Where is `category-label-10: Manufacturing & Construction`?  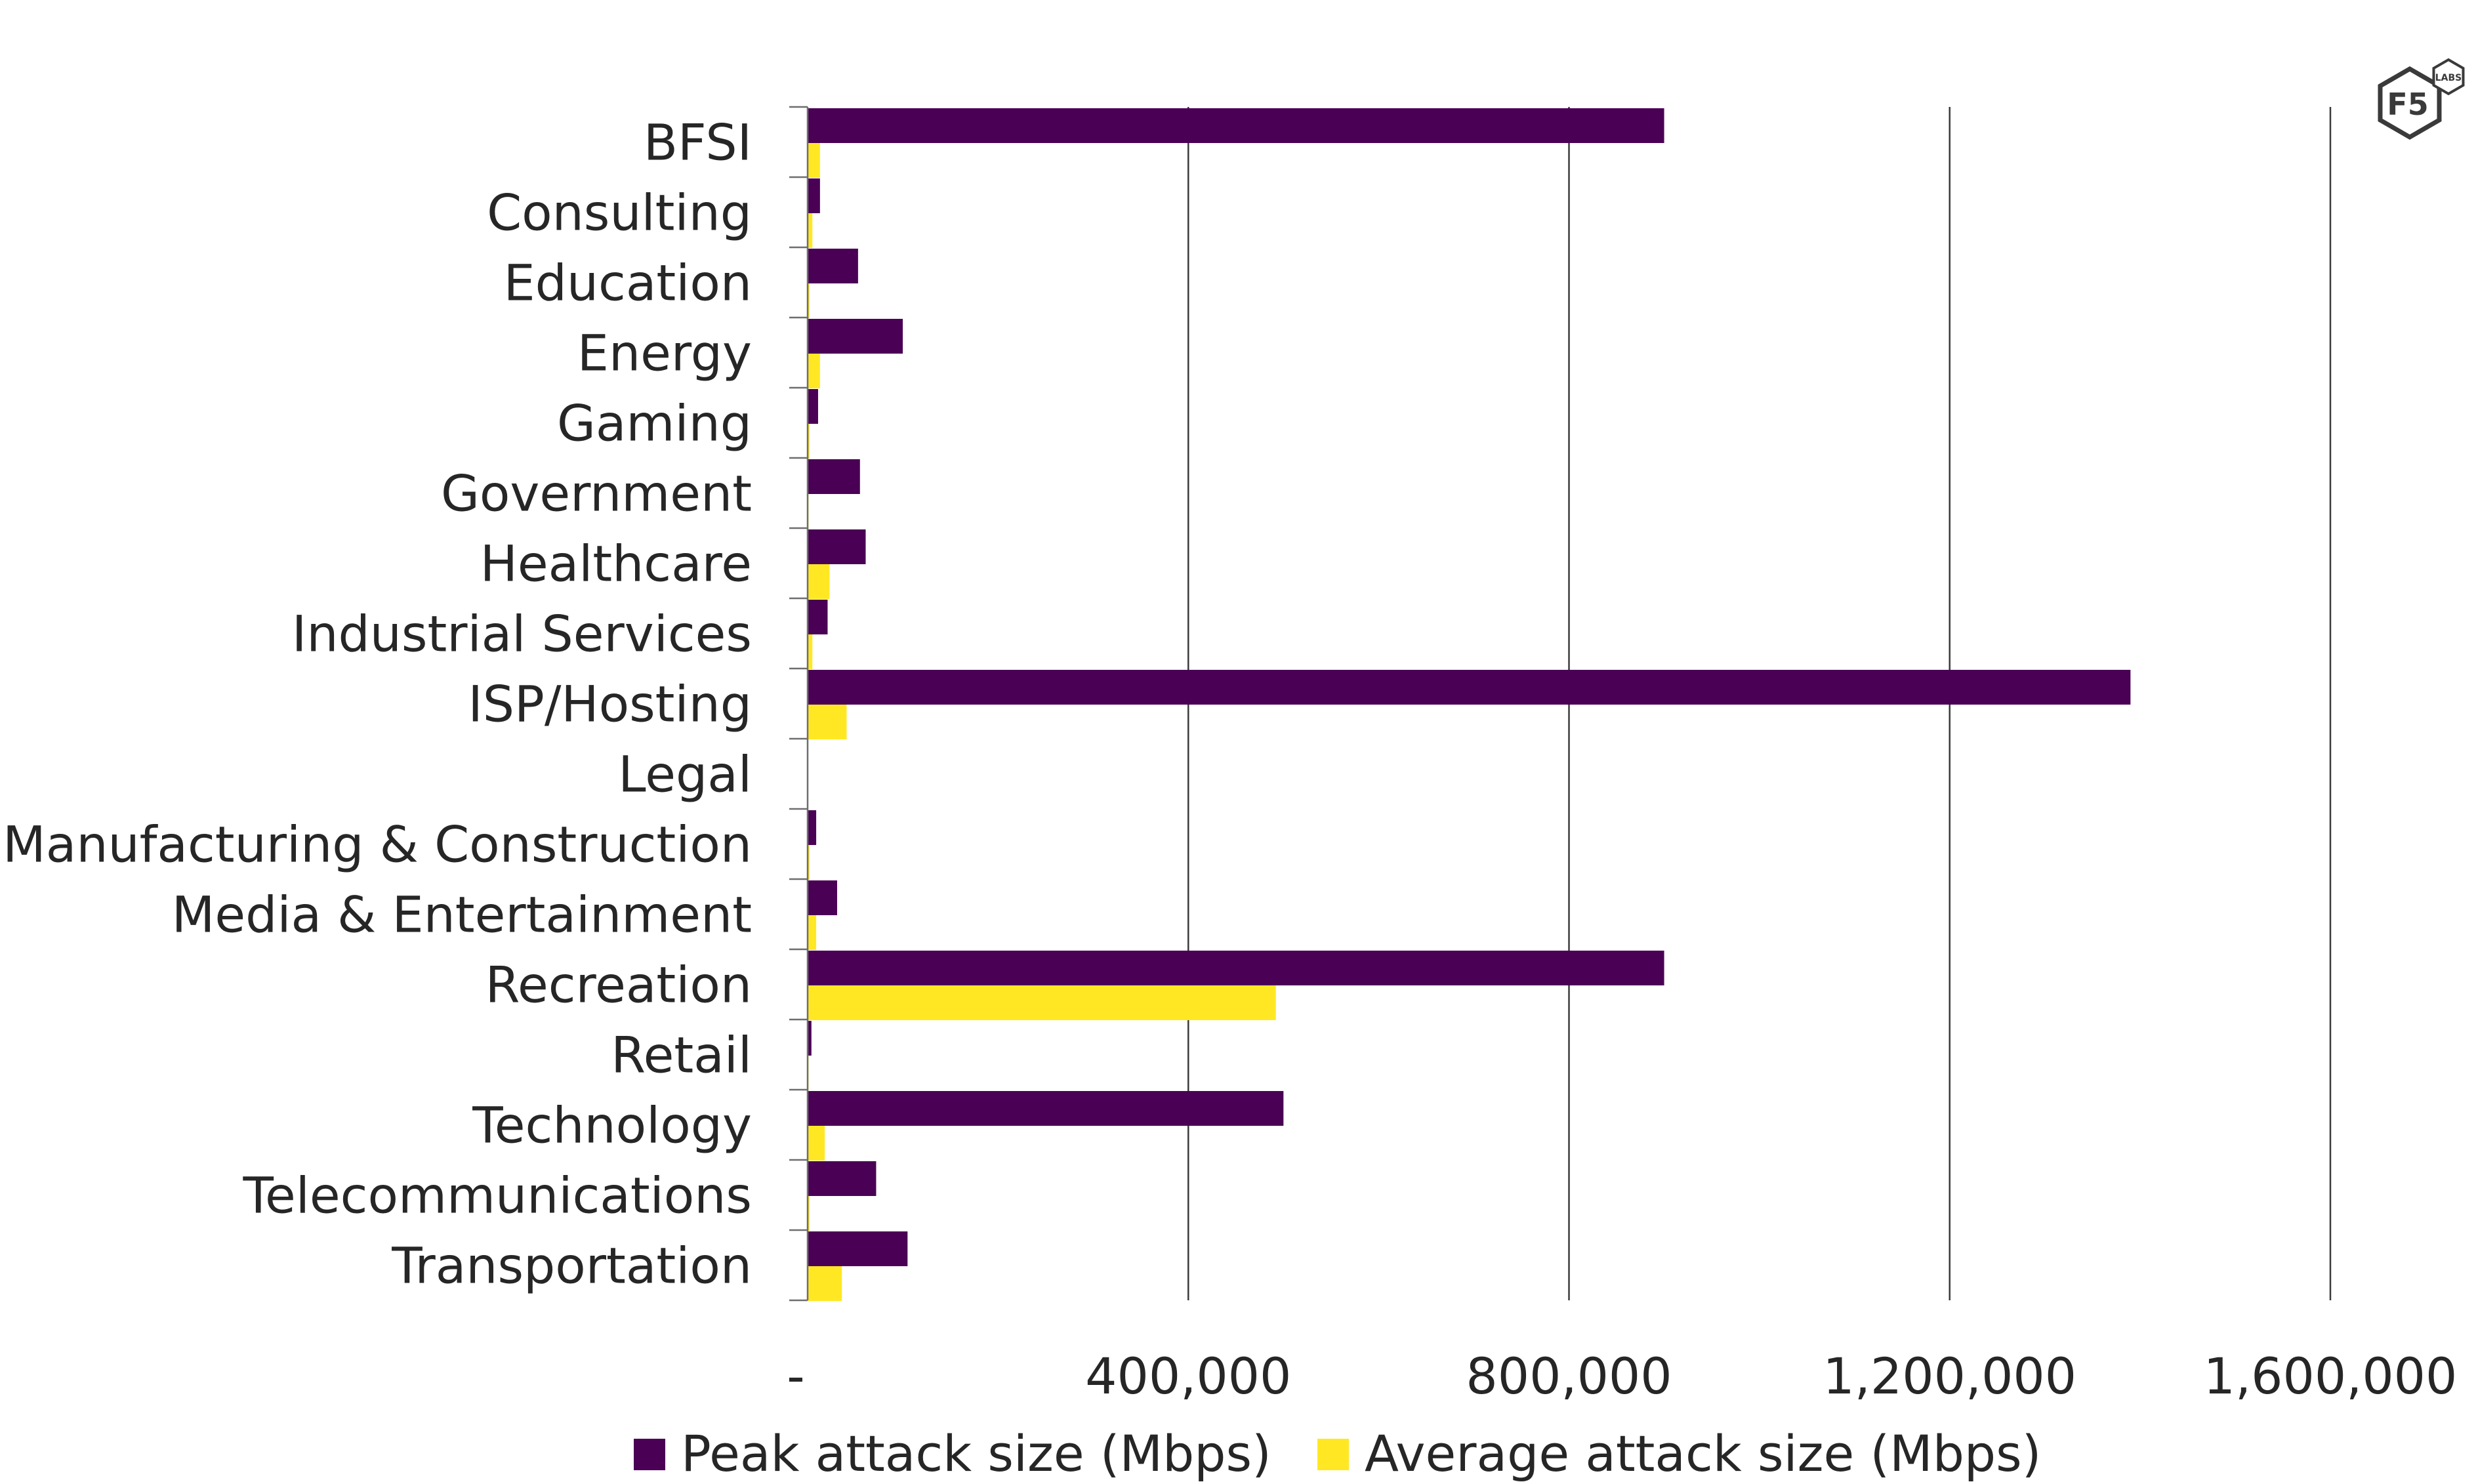
category-label-10: Manufacturing & Construction is located at coordinates (377, 844).